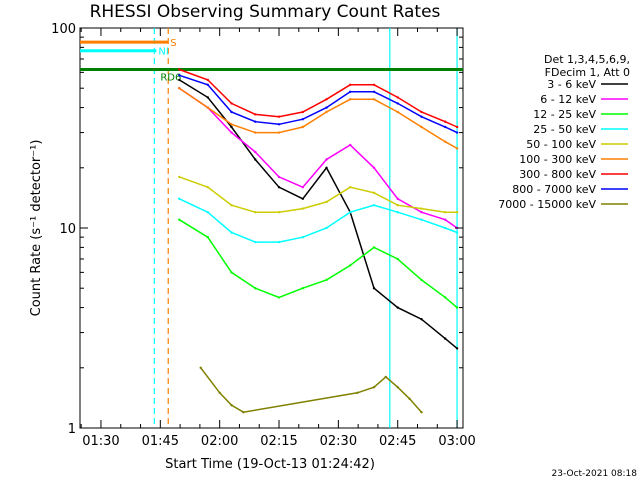  I want to click on legend-label: 6 - 12 keV, so click(568, 99).